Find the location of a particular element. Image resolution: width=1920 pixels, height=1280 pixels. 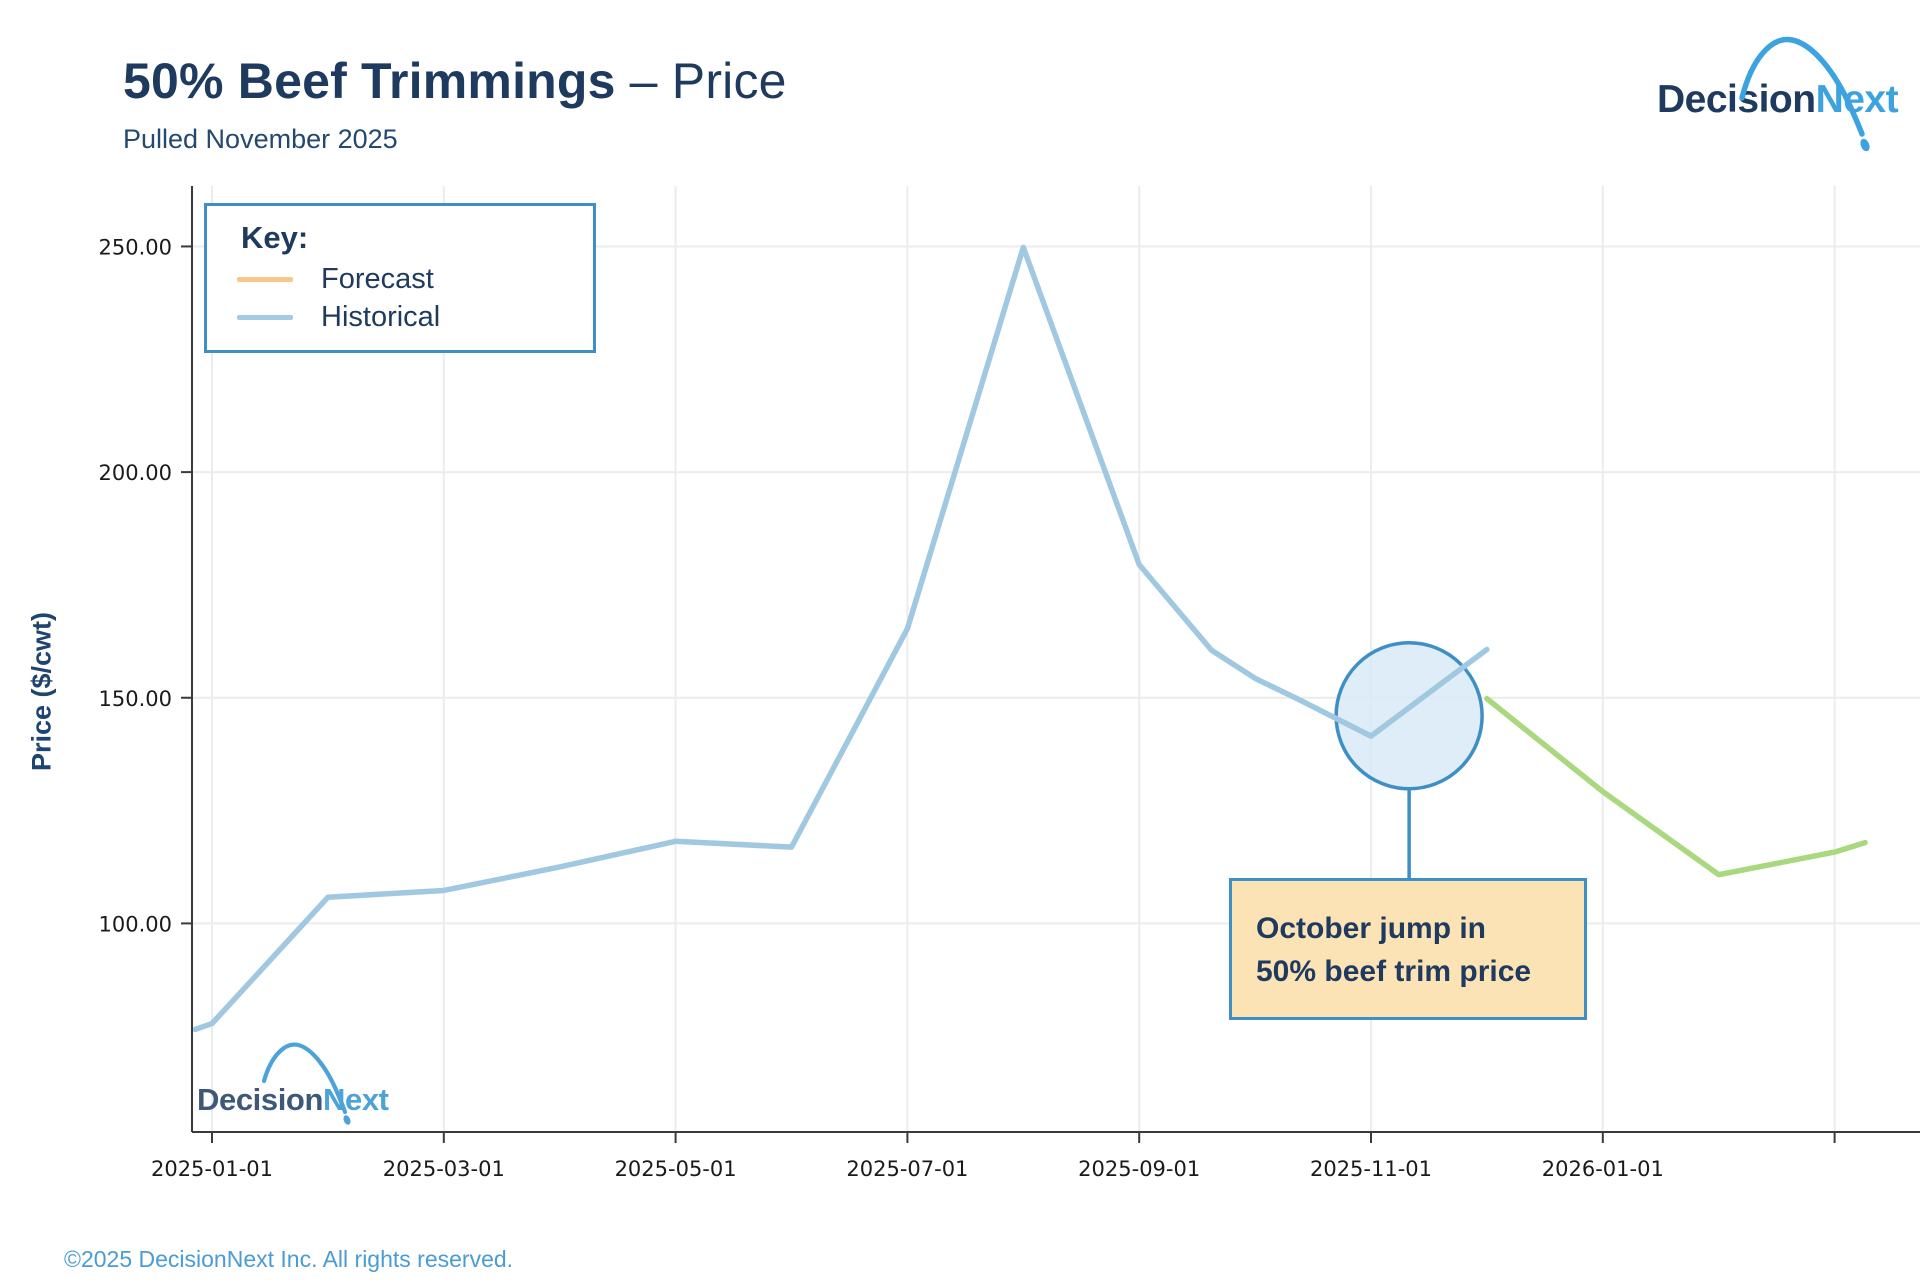

x-tick-label: 2025-03-01 is located at coordinates (444, 1169).